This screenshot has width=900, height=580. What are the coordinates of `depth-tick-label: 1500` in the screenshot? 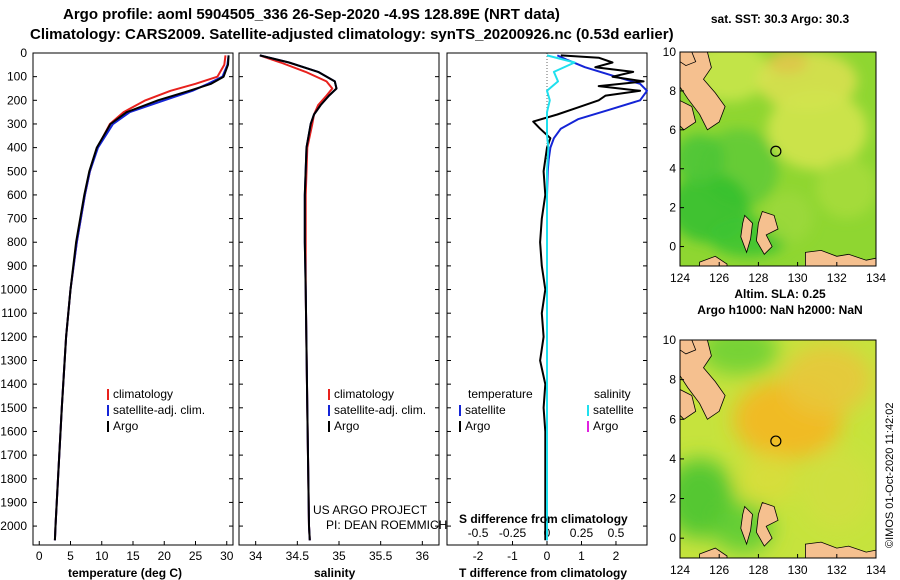 It's located at (13, 408).